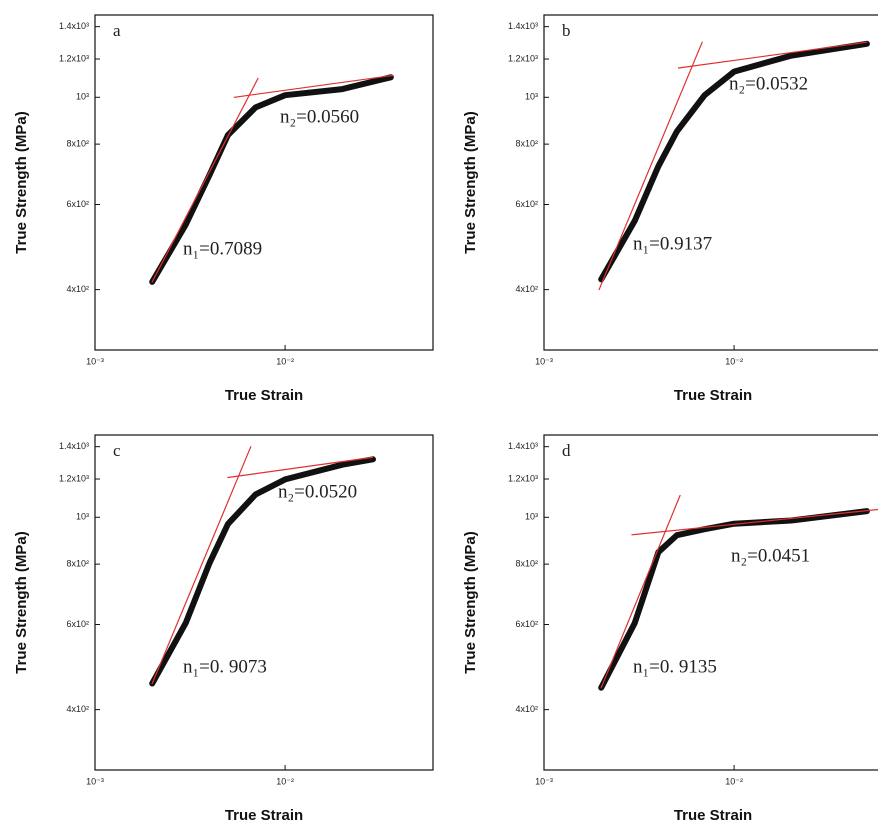 The image size is (878, 831). Describe the element at coordinates (675, 666) in the screenshot. I see `annotation: n₁=0. 9135` at that location.